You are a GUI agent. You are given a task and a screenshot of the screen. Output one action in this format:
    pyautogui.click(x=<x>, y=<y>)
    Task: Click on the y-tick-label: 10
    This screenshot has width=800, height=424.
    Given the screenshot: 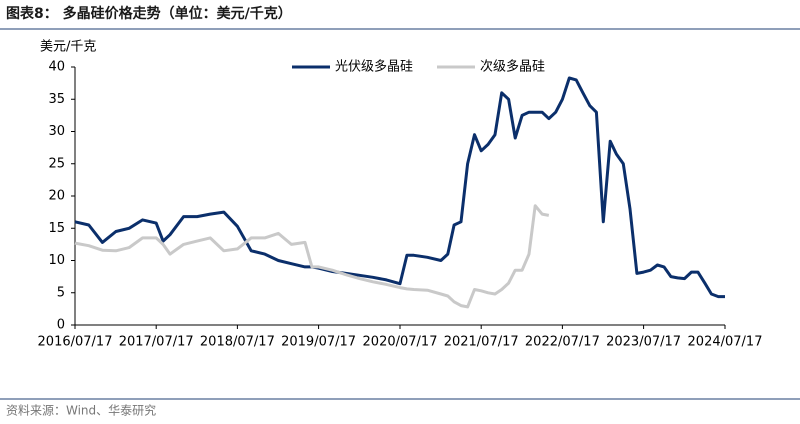 What is the action you would take?
    pyautogui.click(x=56, y=260)
    